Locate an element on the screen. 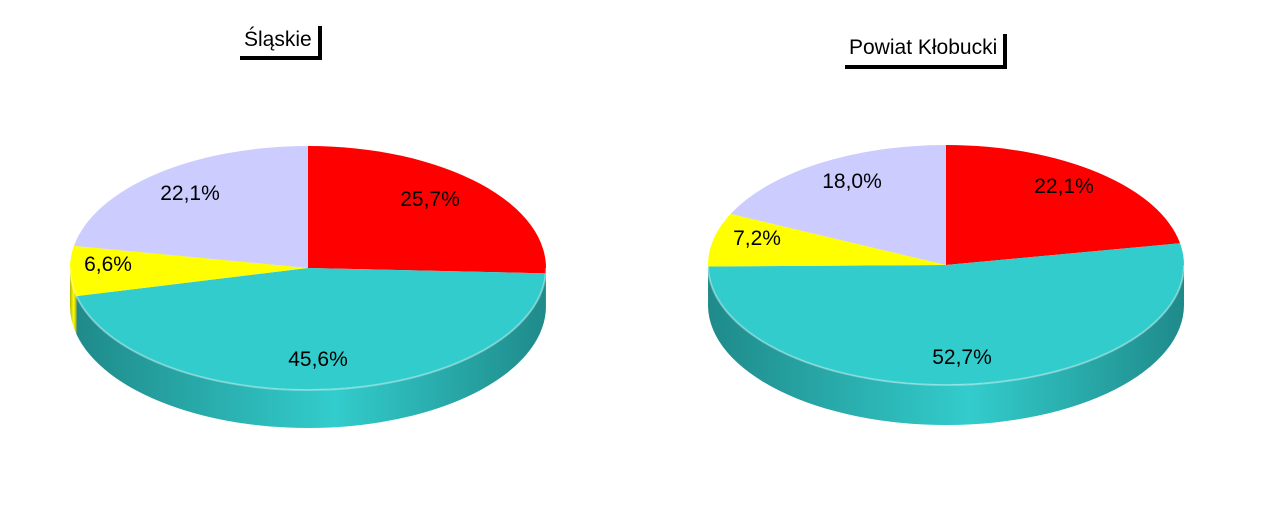 This screenshot has width=1267, height=518. chart-title-powiat-klobucki: Powiat Kłobucki is located at coordinates (926, 51).